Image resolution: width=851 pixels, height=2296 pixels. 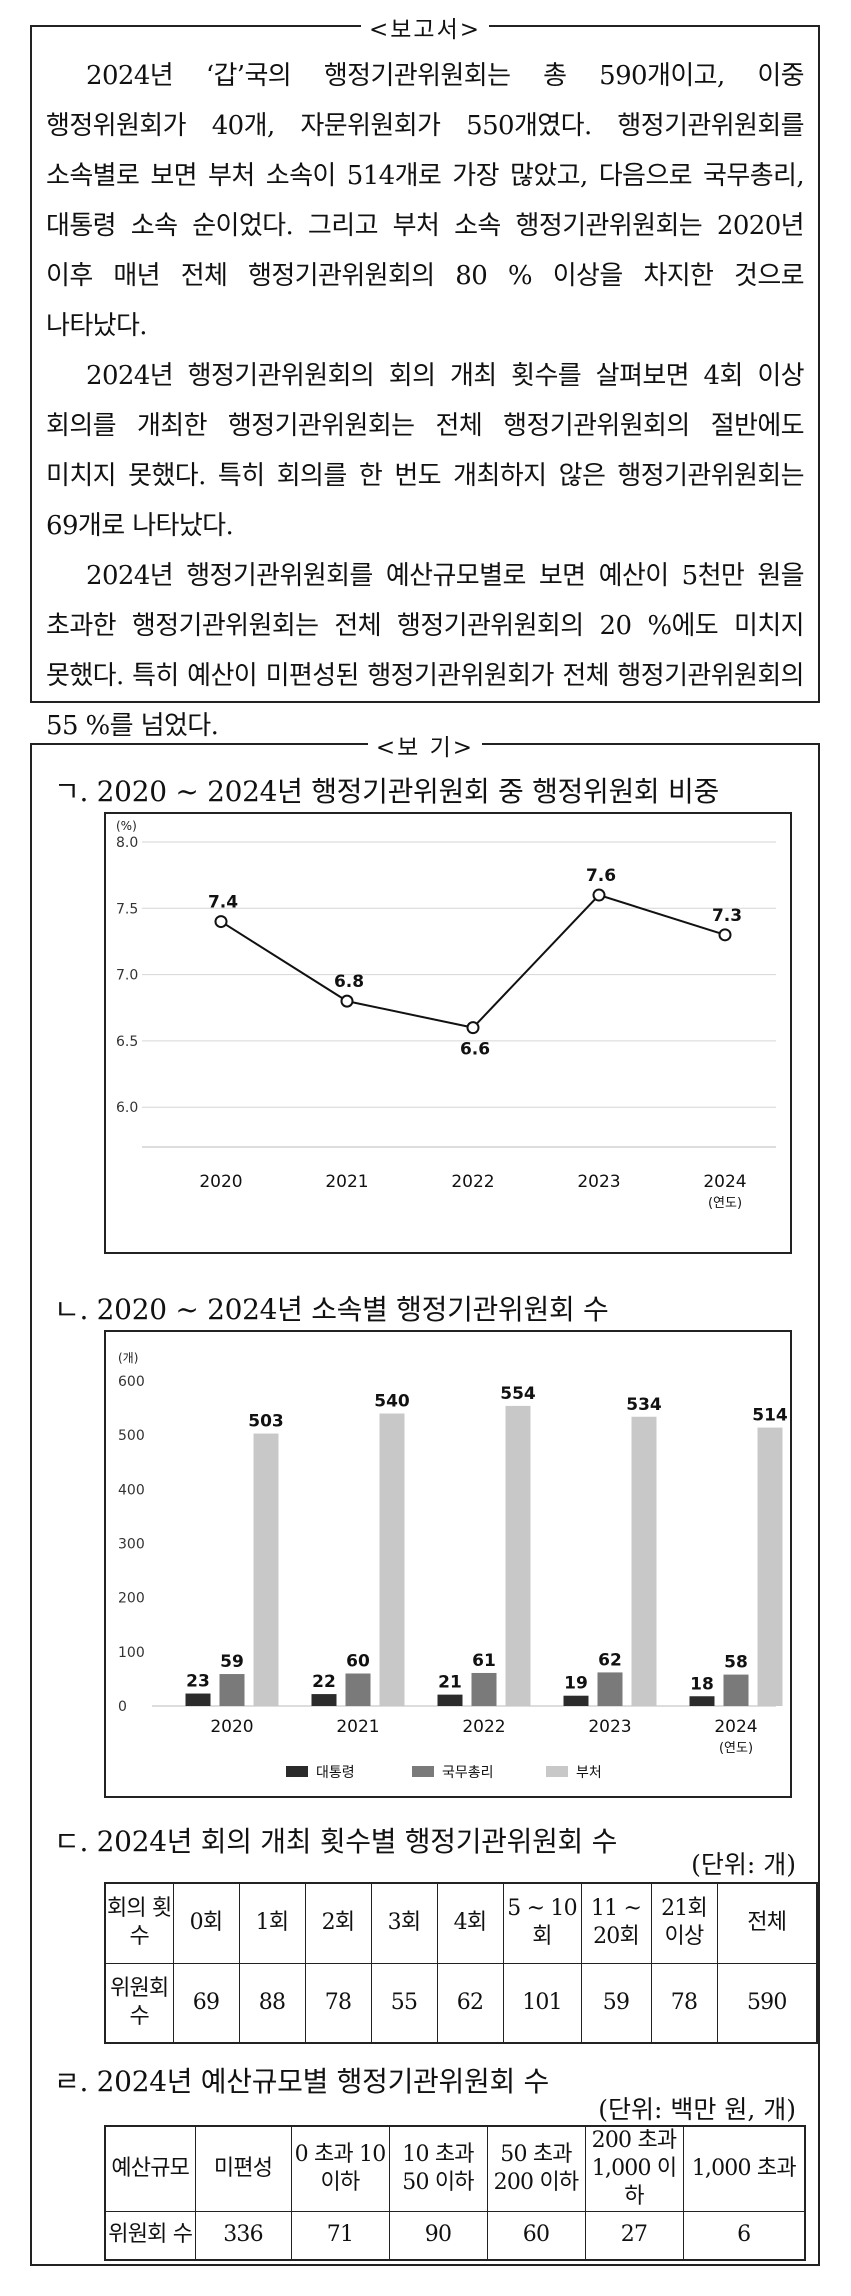 What do you see at coordinates (127, 976) in the screenshot?
I see `y-tick-label: 7.0` at bounding box center [127, 976].